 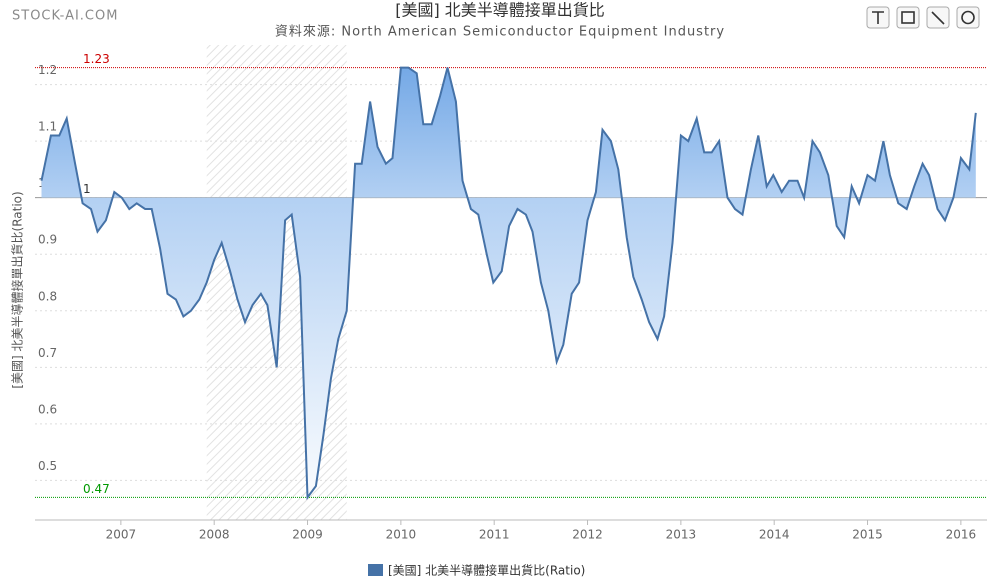 What do you see at coordinates (938, 17) in the screenshot?
I see `line-tool-button` at bounding box center [938, 17].